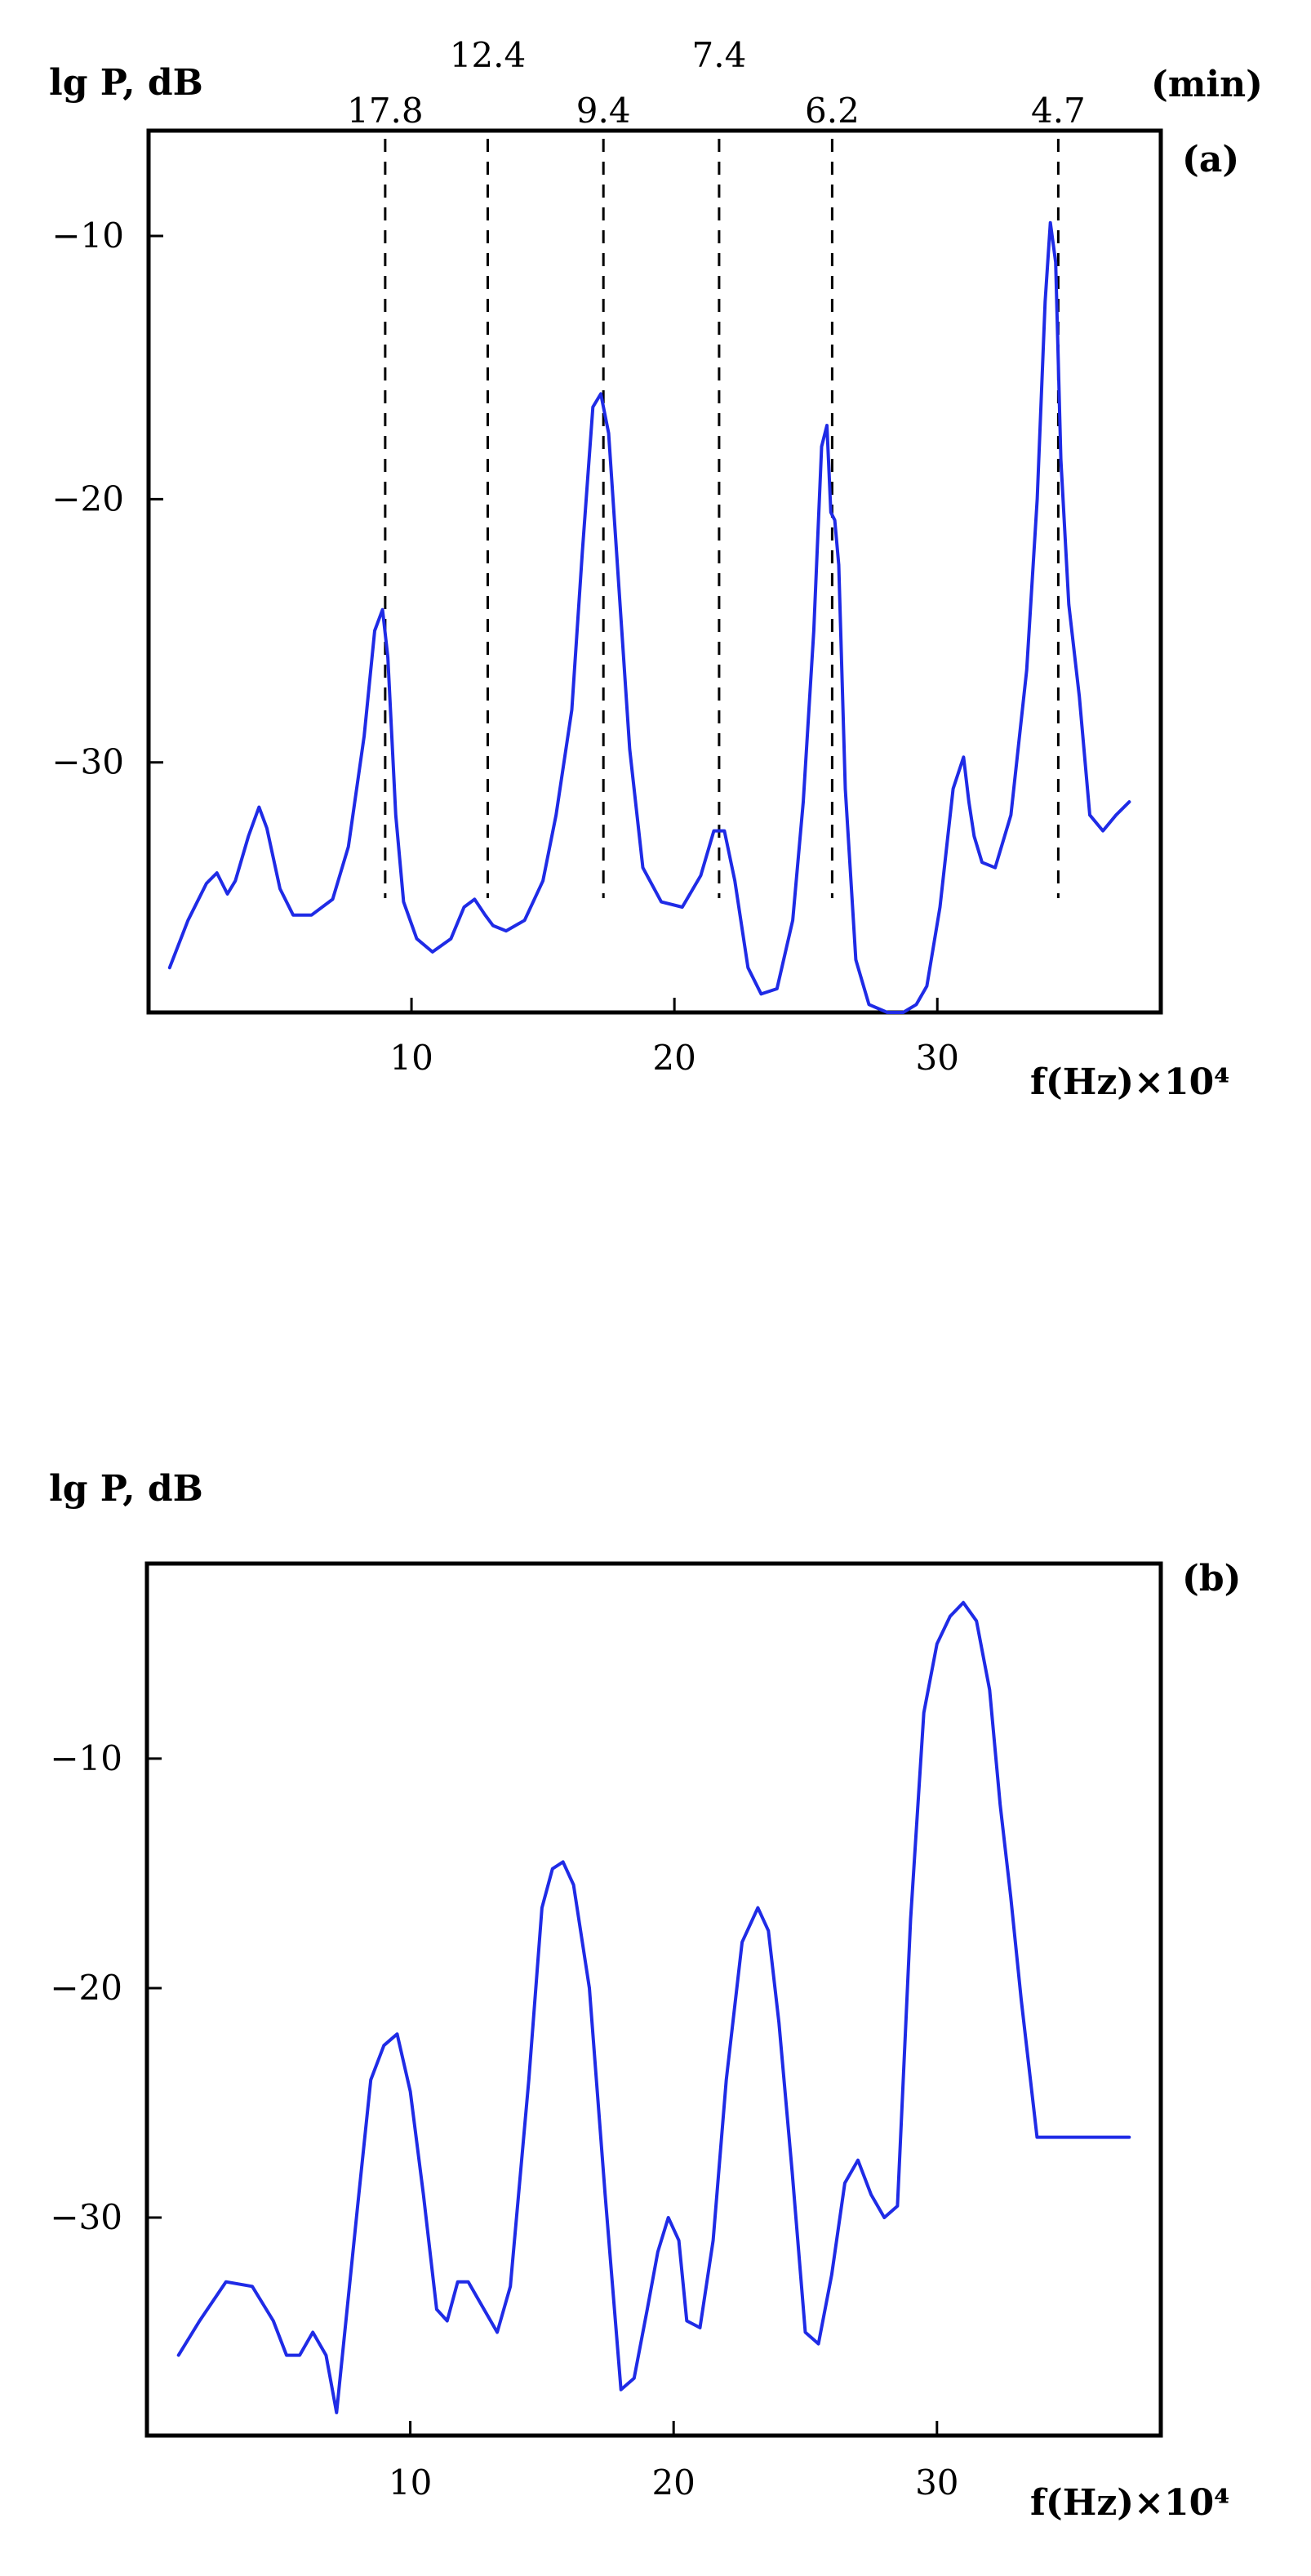 This screenshot has width=1311, height=2576. What do you see at coordinates (126, 1489) in the screenshot?
I see `panel-b-ylabel: lg P, dB` at bounding box center [126, 1489].